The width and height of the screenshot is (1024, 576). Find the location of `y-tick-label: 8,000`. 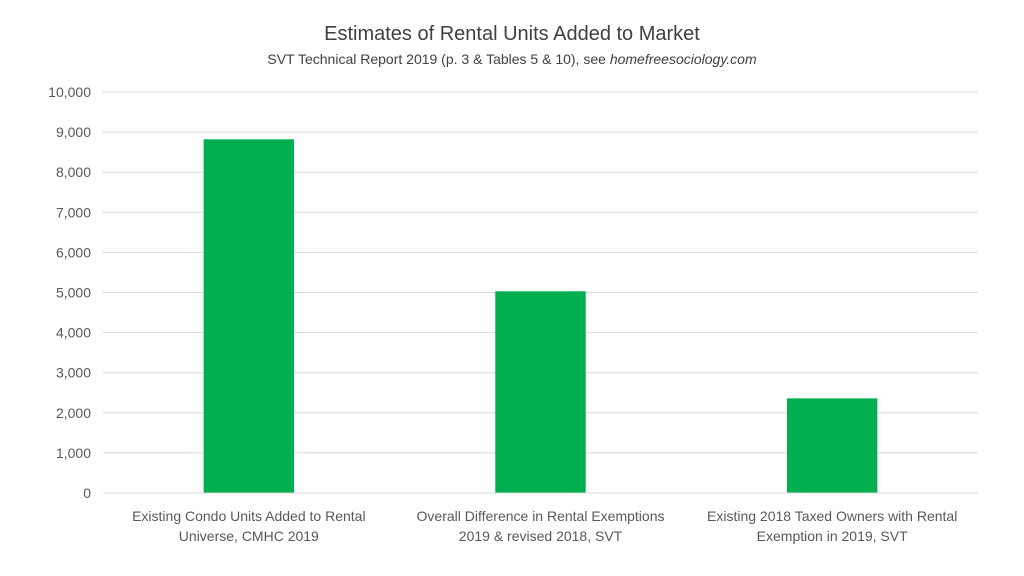

y-tick-label: 8,000 is located at coordinates (73, 172).